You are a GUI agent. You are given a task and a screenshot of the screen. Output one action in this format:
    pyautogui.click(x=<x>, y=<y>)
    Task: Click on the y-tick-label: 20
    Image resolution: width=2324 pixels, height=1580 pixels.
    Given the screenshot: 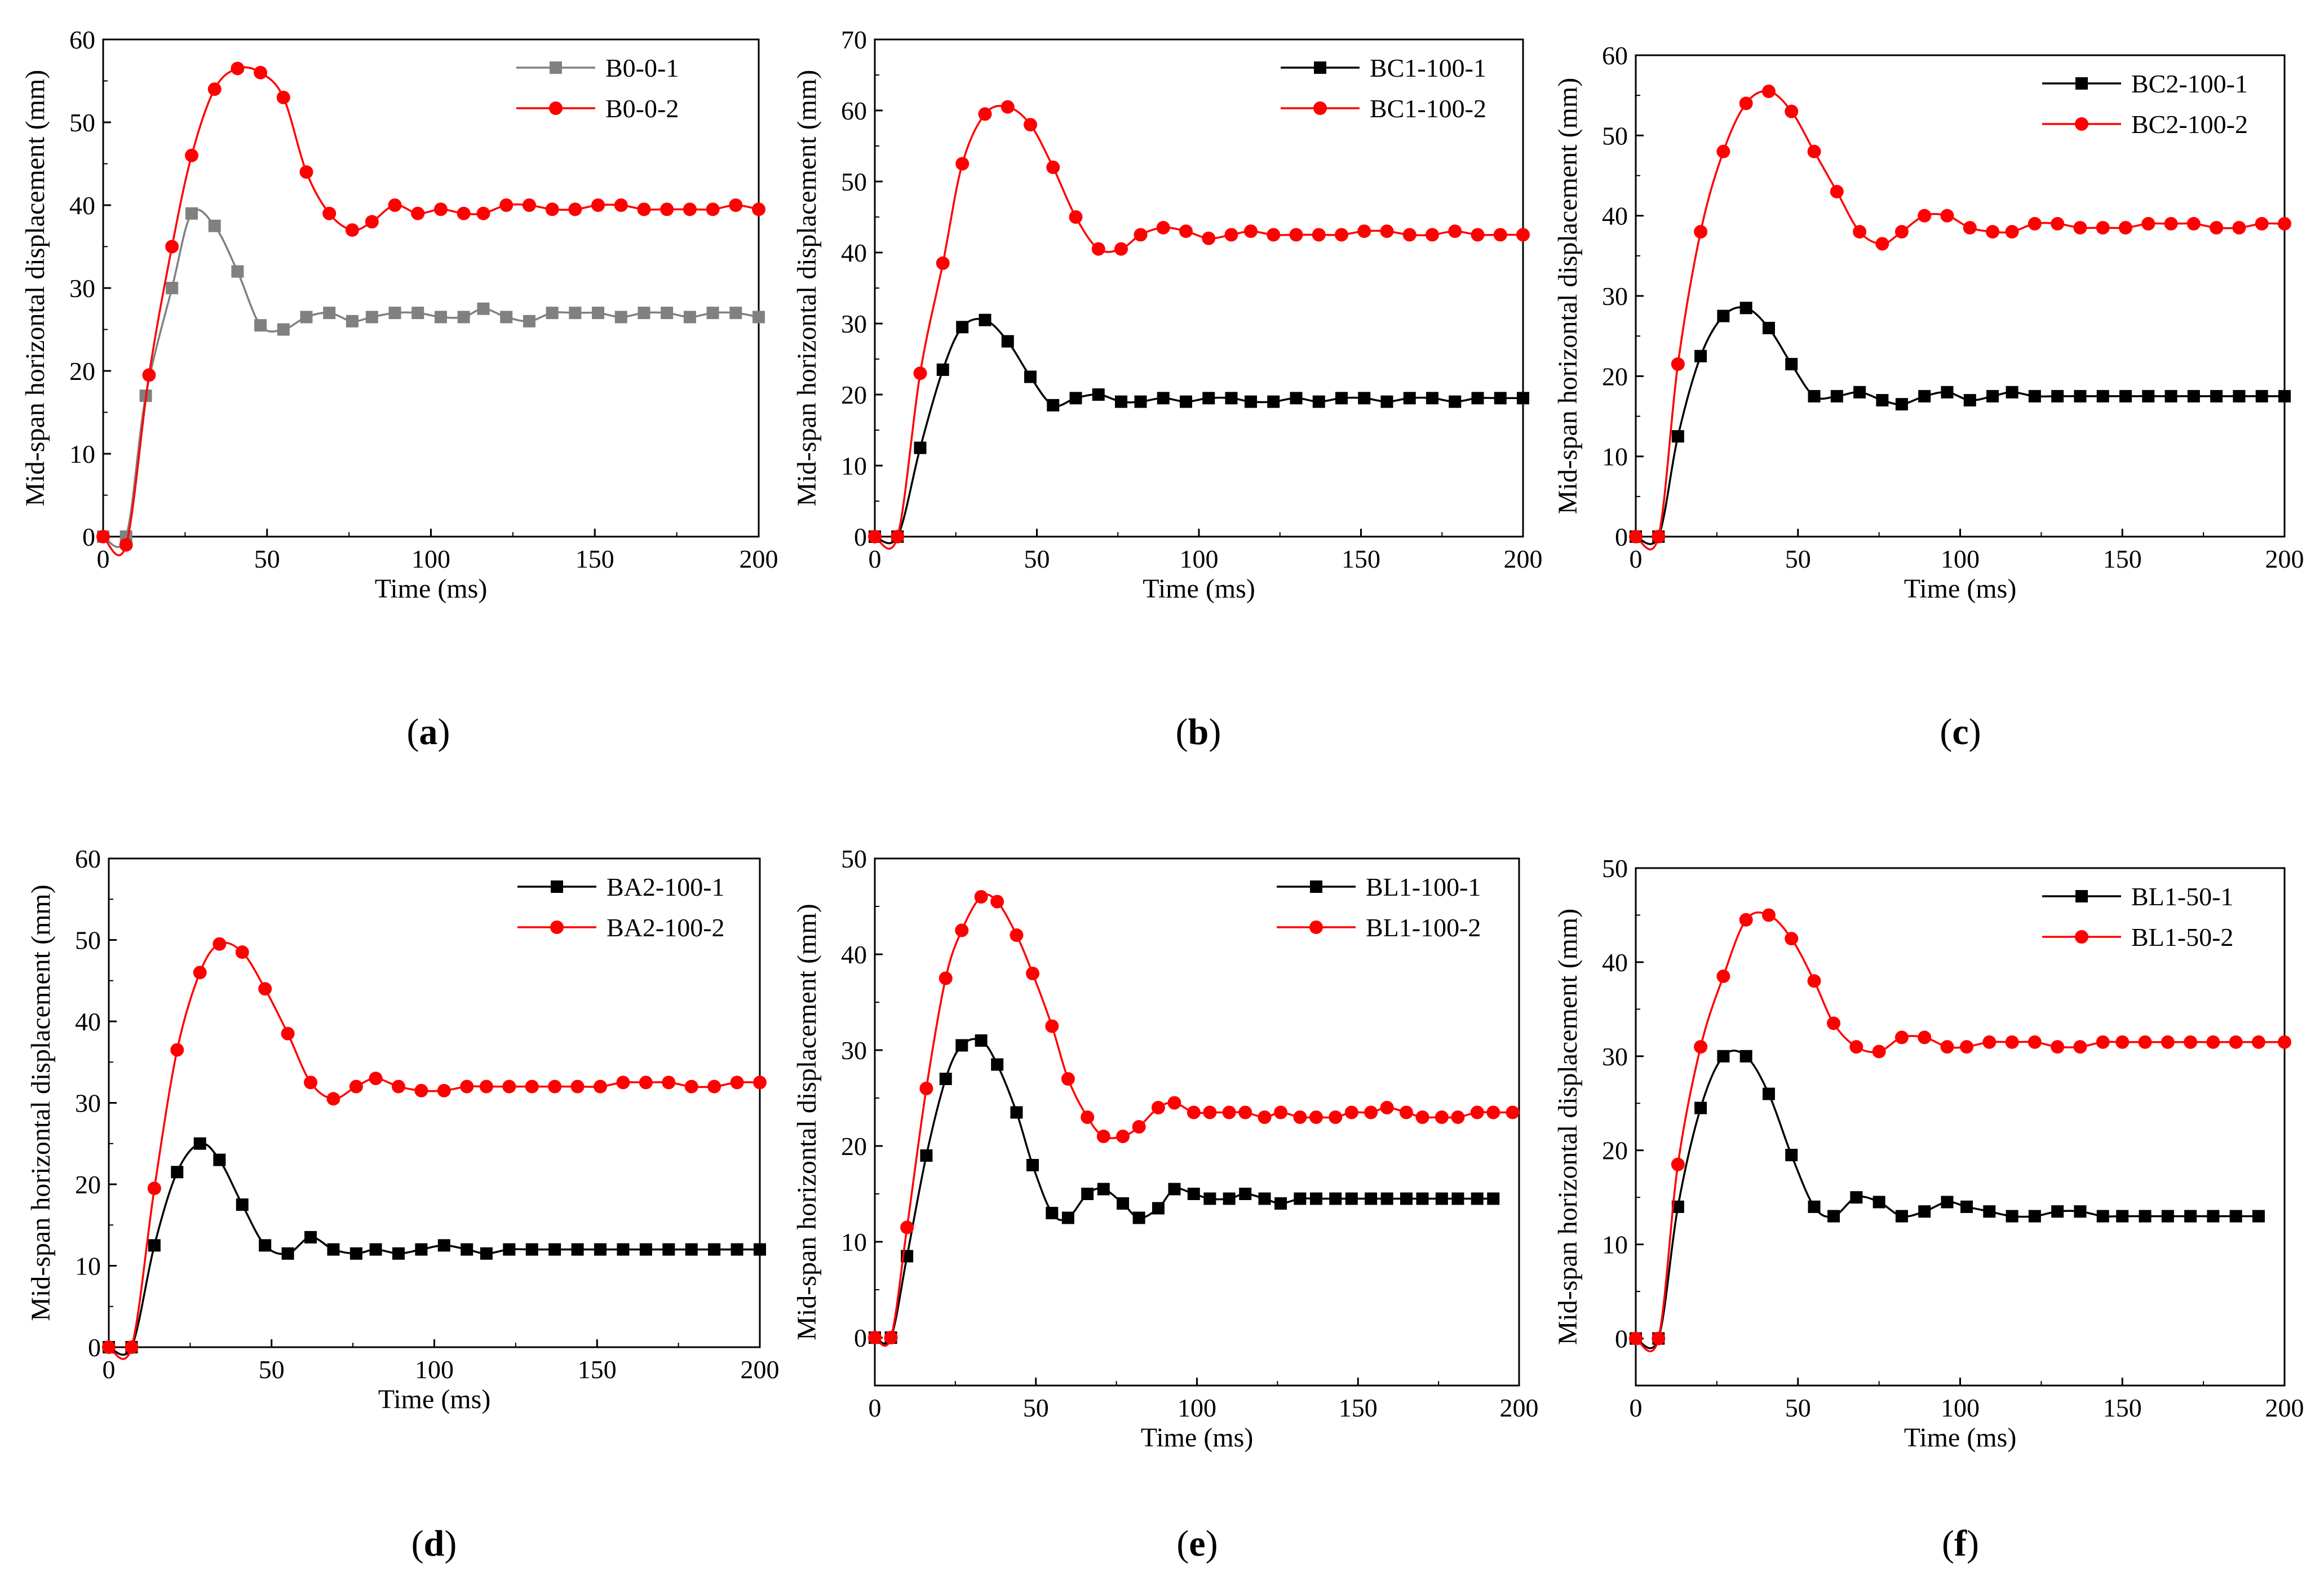 What is the action you would take?
    pyautogui.click(x=1615, y=1150)
    